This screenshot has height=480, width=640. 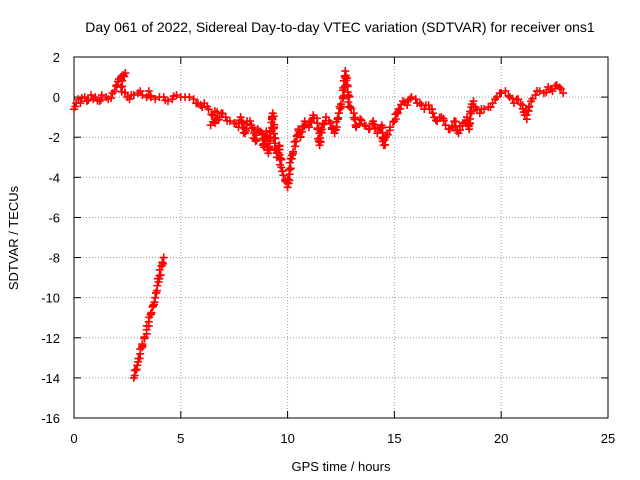 I want to click on y-tick-label: -10, so click(x=50, y=298).